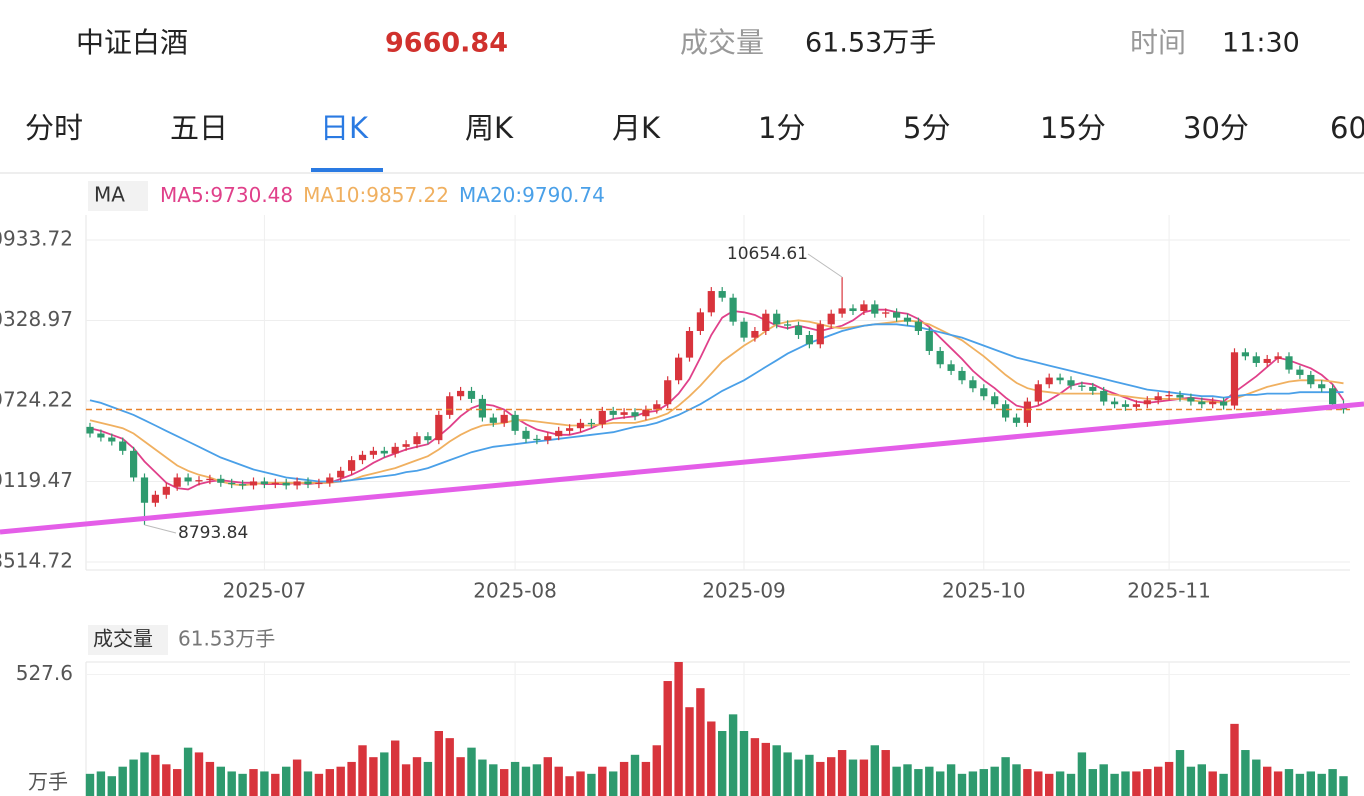 The height and width of the screenshot is (796, 1364). I want to click on tab: 月K, so click(636, 128).